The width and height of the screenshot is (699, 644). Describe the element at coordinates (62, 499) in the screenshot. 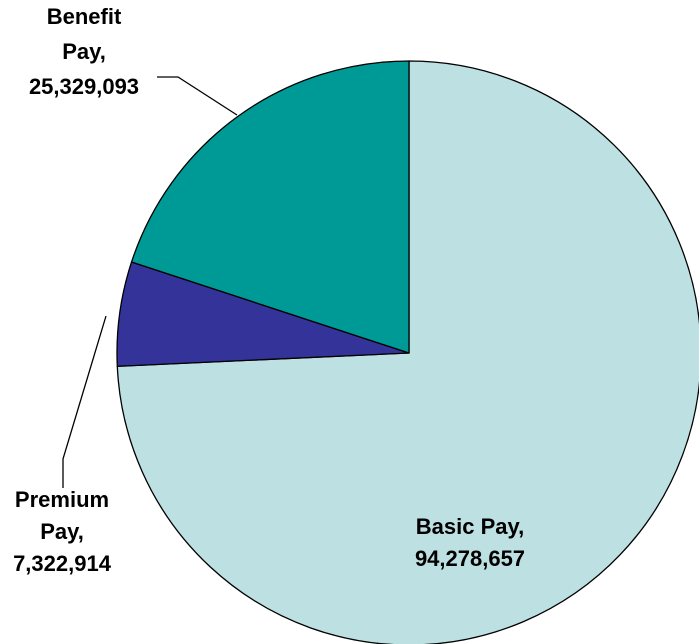

I see `slice-label-line: Premium` at that location.